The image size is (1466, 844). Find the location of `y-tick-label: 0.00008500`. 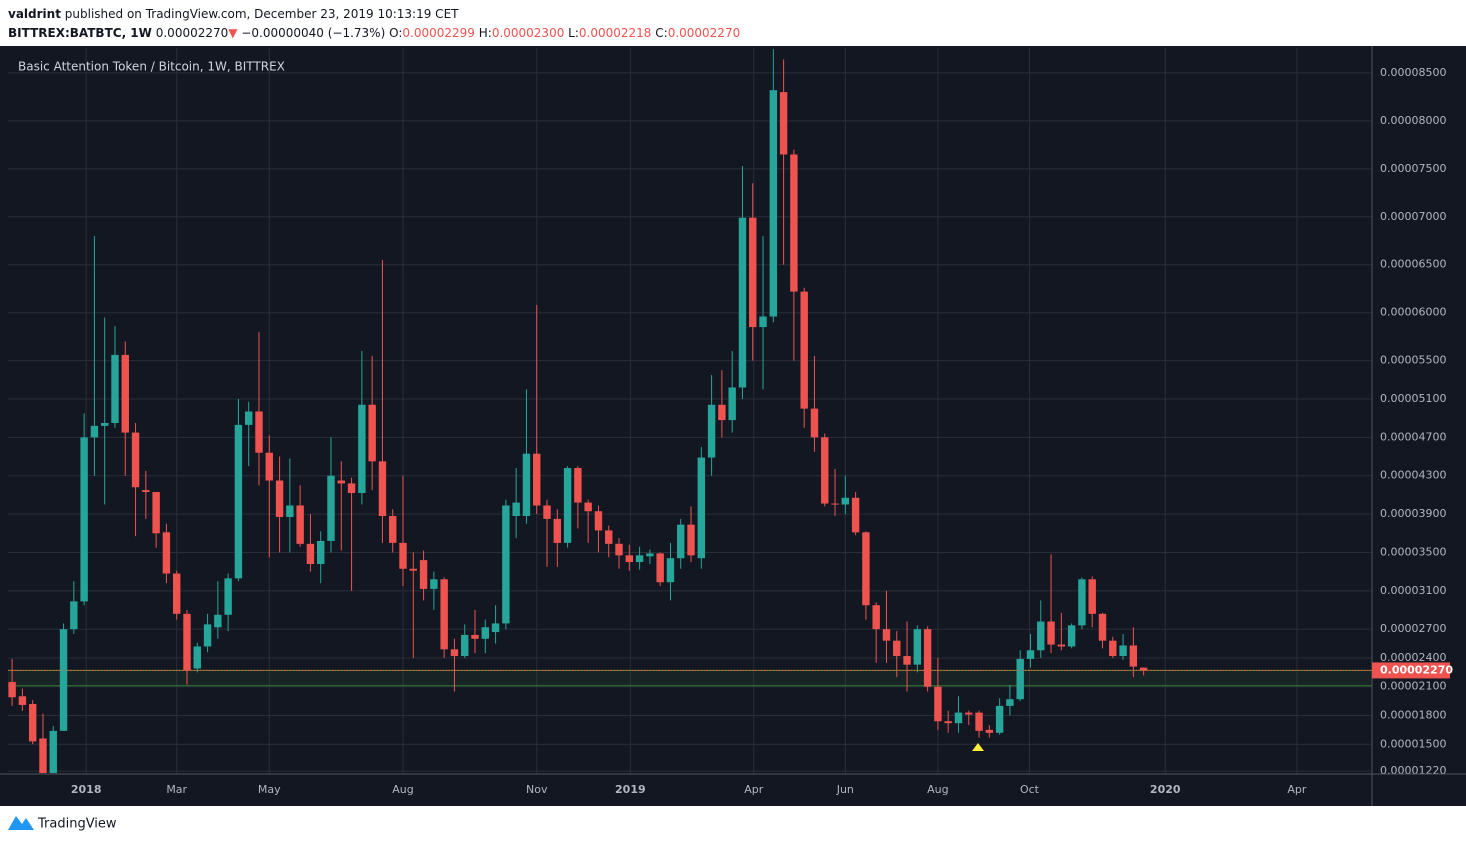

y-tick-label: 0.00008500 is located at coordinates (1413, 72).